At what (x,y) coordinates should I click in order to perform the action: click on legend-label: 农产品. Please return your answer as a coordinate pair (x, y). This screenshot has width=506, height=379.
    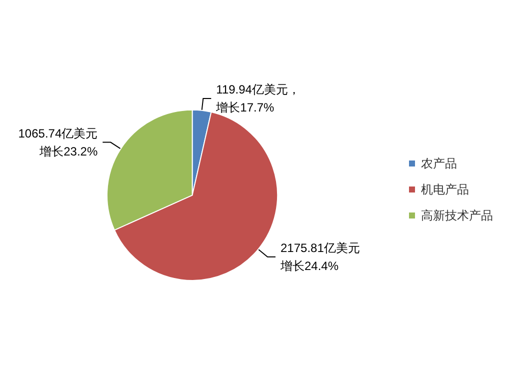
    Looking at the image, I should click on (439, 163).